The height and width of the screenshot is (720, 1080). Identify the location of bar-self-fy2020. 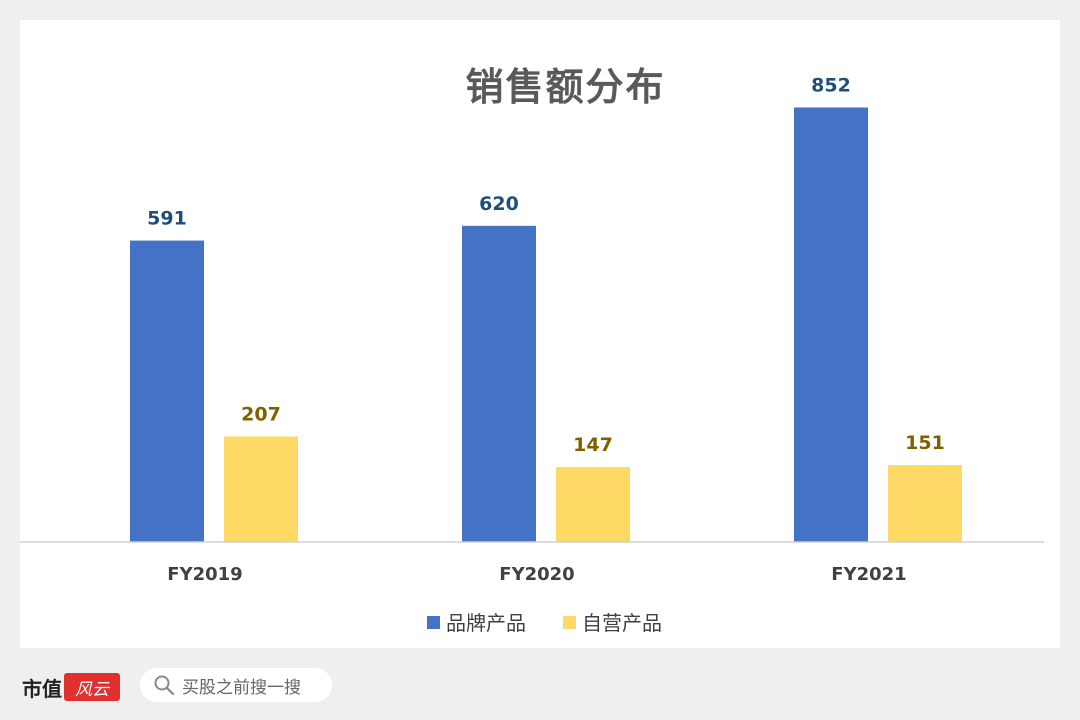
(593, 504).